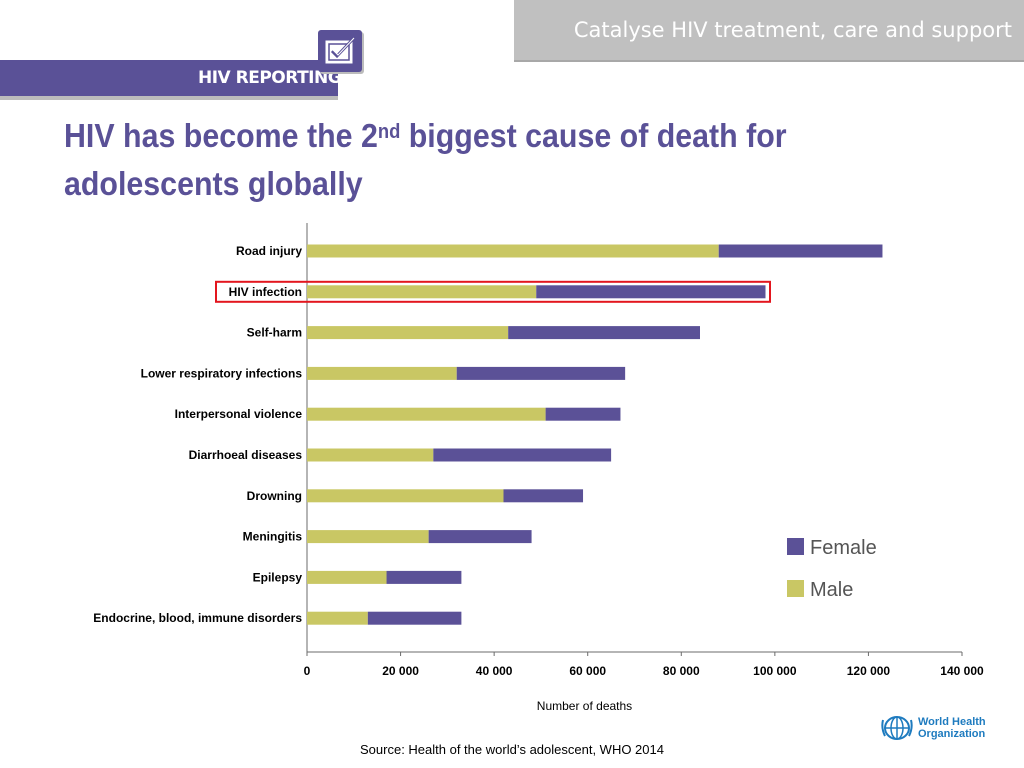  What do you see at coordinates (169, 98) in the screenshot?
I see `logo-band-shadow` at bounding box center [169, 98].